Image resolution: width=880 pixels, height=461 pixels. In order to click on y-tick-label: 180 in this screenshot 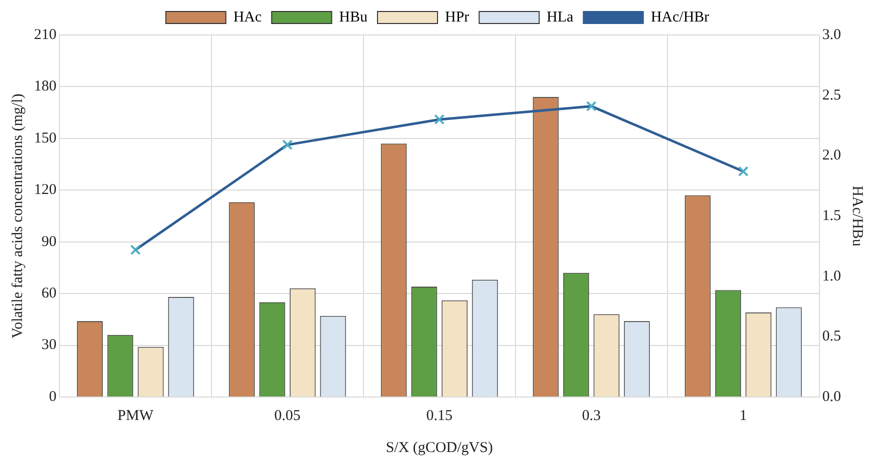, I will do `click(45, 86)`.